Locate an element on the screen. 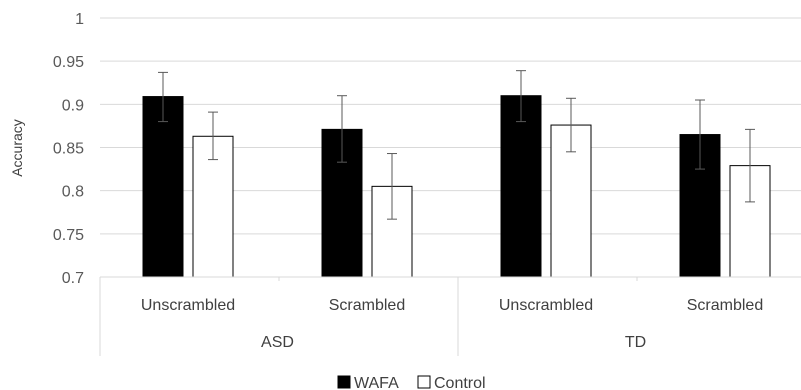 This screenshot has width=801, height=390. x-group-label: TD is located at coordinates (635, 342).